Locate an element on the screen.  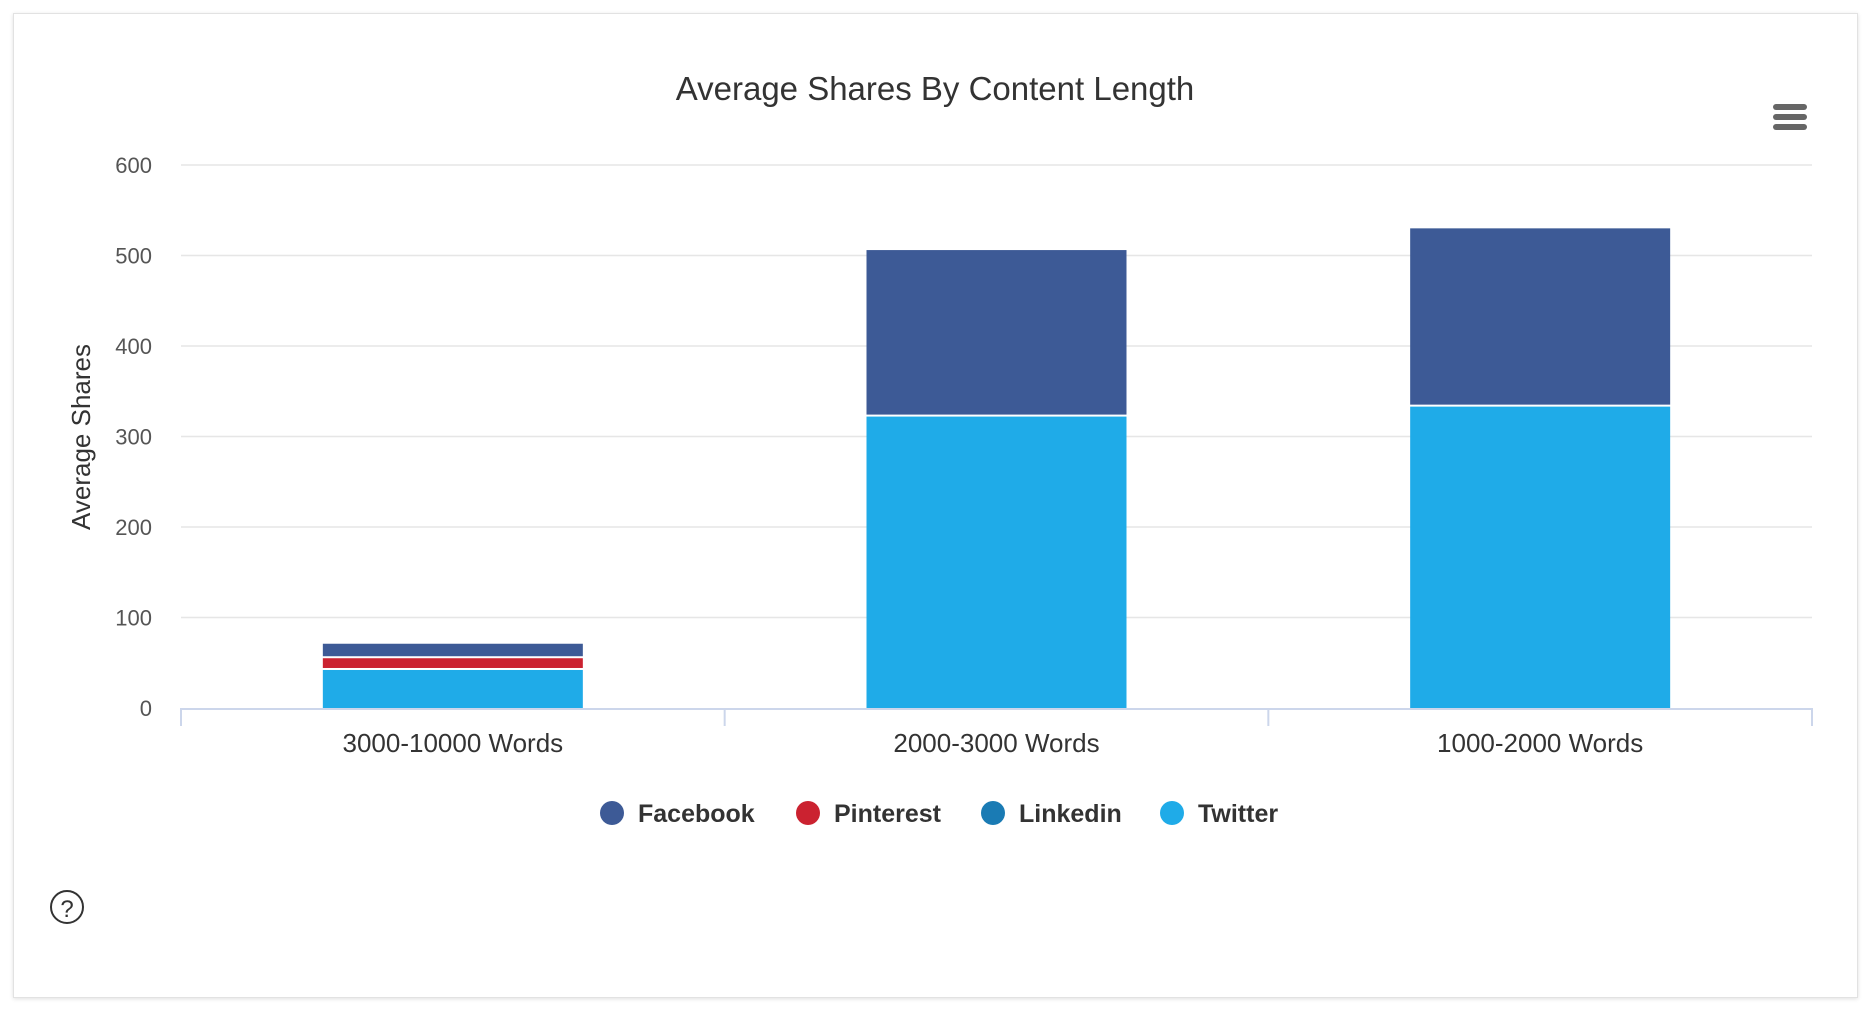
x-tick-label: 1000-2000 Words is located at coordinates (1540, 743).